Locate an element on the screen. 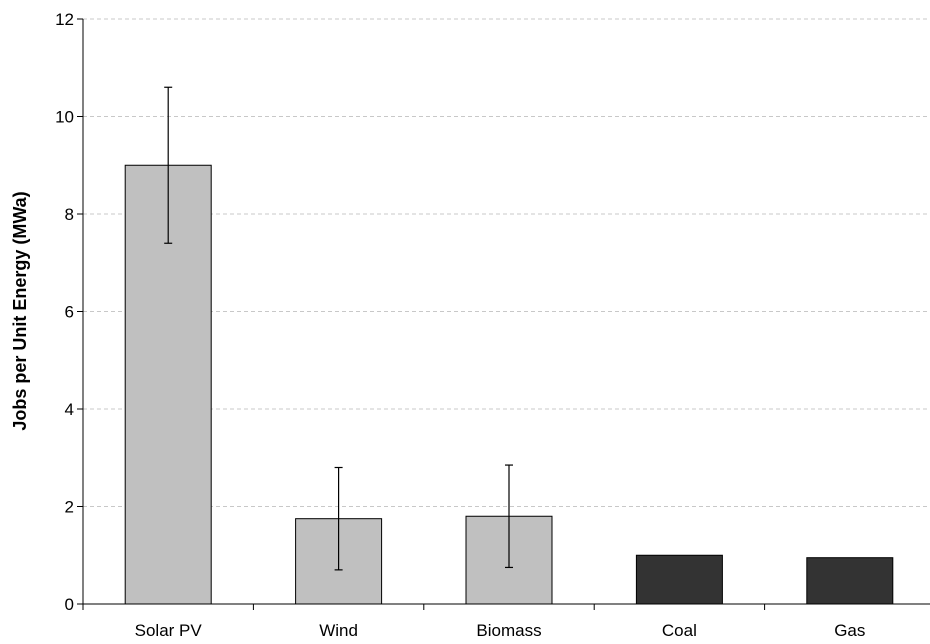 The image size is (930, 644). y-tick-label-4: 8 is located at coordinates (69, 214).